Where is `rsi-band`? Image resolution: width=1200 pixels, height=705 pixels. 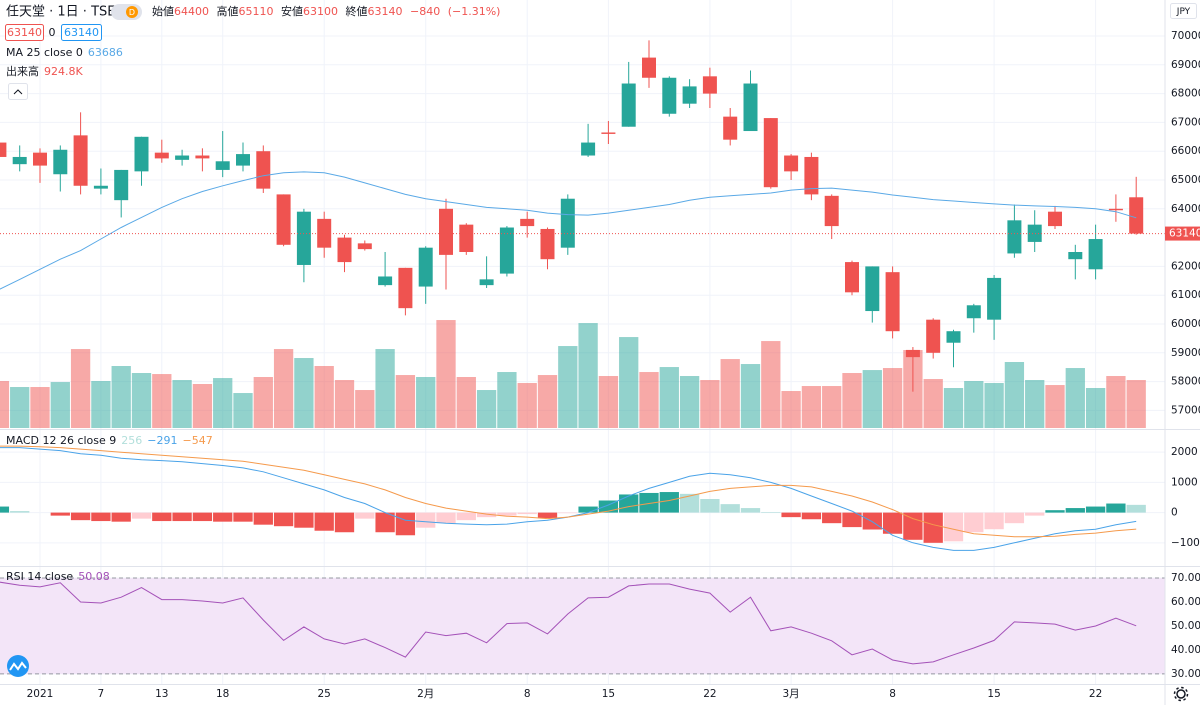 rsi-band is located at coordinates (582, 626).